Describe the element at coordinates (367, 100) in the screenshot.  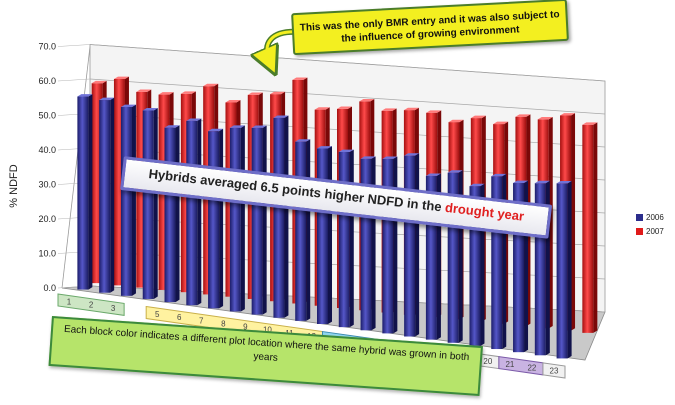
I see `bar-2007-13-top` at that location.